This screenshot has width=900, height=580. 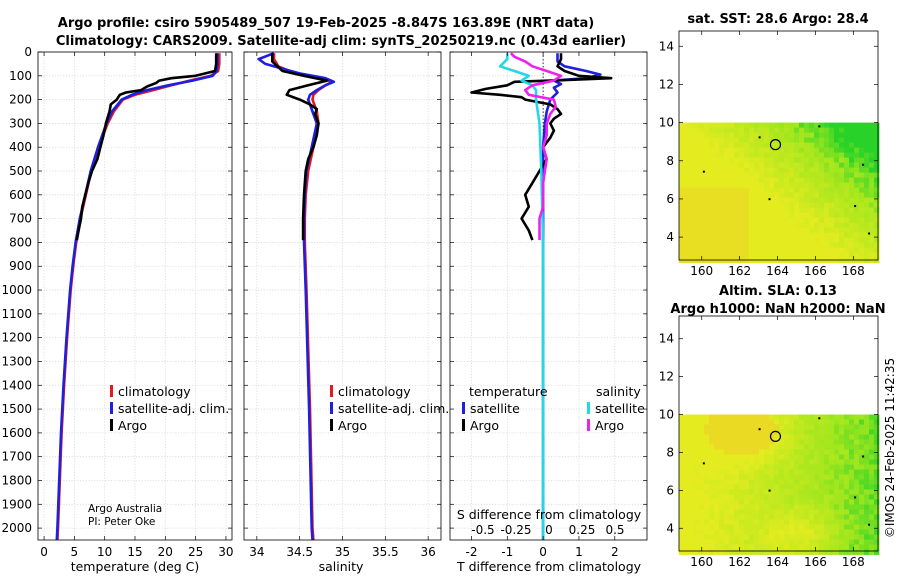 I want to click on depth-tick-label: 1000, so click(x=16, y=290).